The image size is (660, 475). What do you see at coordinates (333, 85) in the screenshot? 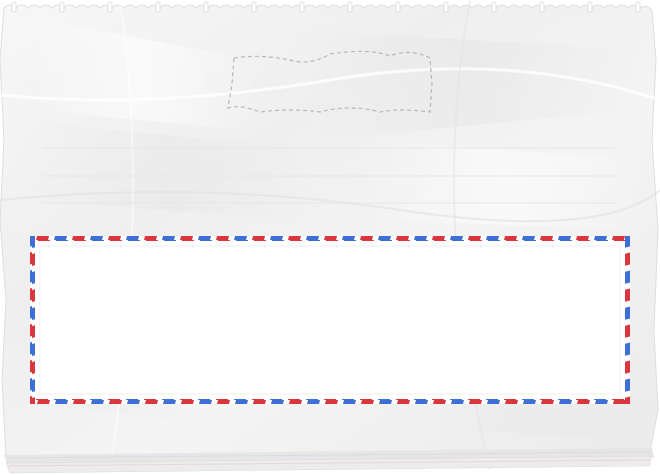
I see `stamp-placeholder-label` at bounding box center [333, 85].